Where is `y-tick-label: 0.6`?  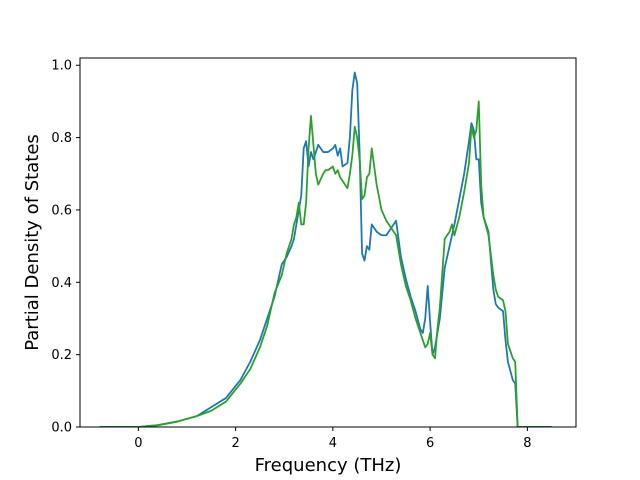 y-tick-label: 0.6 is located at coordinates (61, 210).